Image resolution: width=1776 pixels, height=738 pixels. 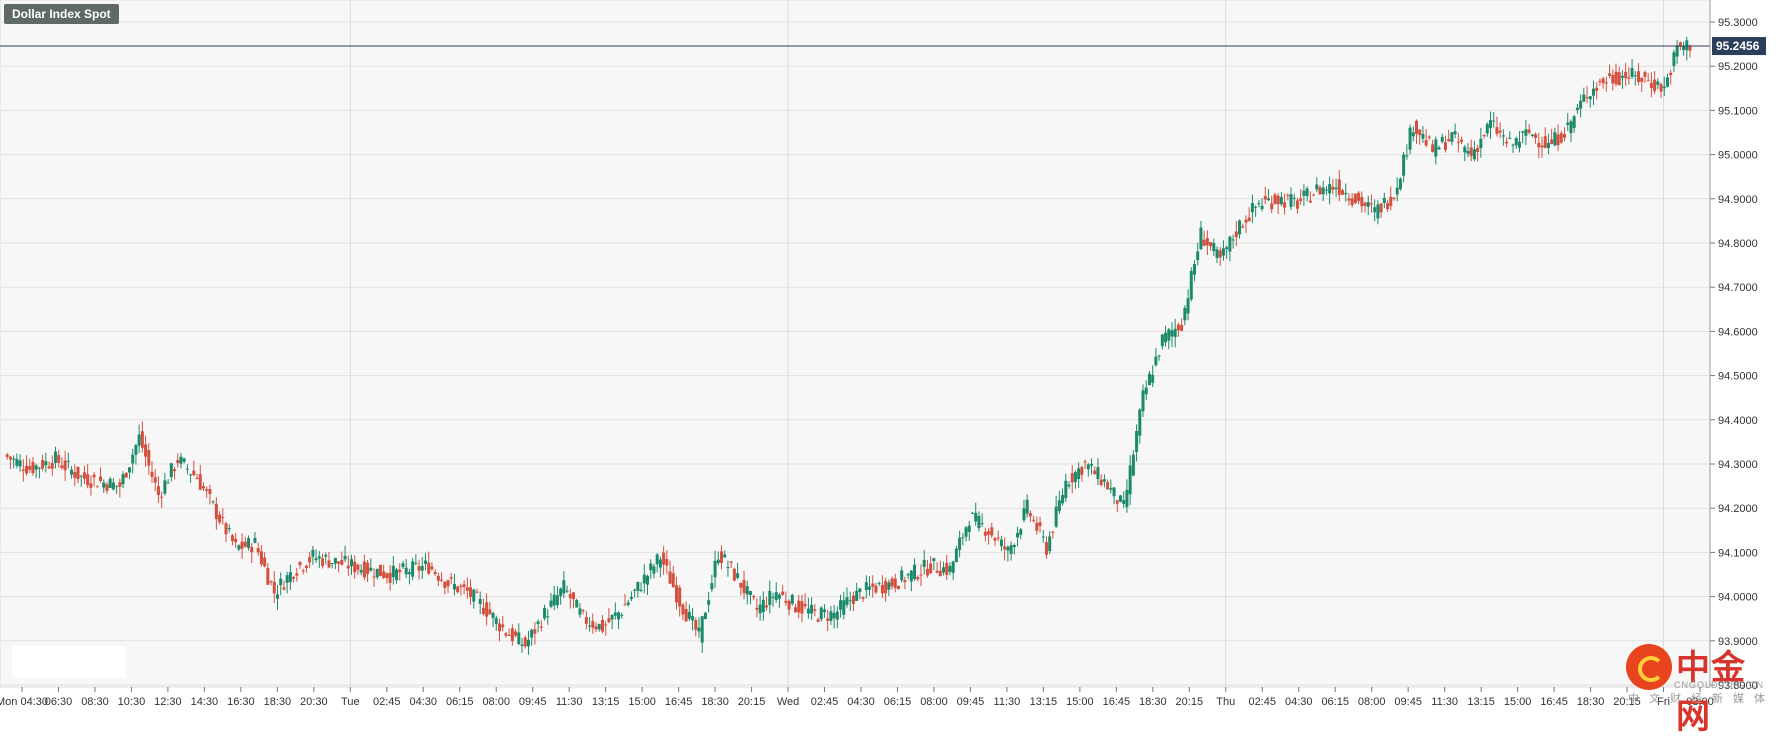 What do you see at coordinates (1408, 702) in the screenshot?
I see `x-tick-label: 09:45` at bounding box center [1408, 702].